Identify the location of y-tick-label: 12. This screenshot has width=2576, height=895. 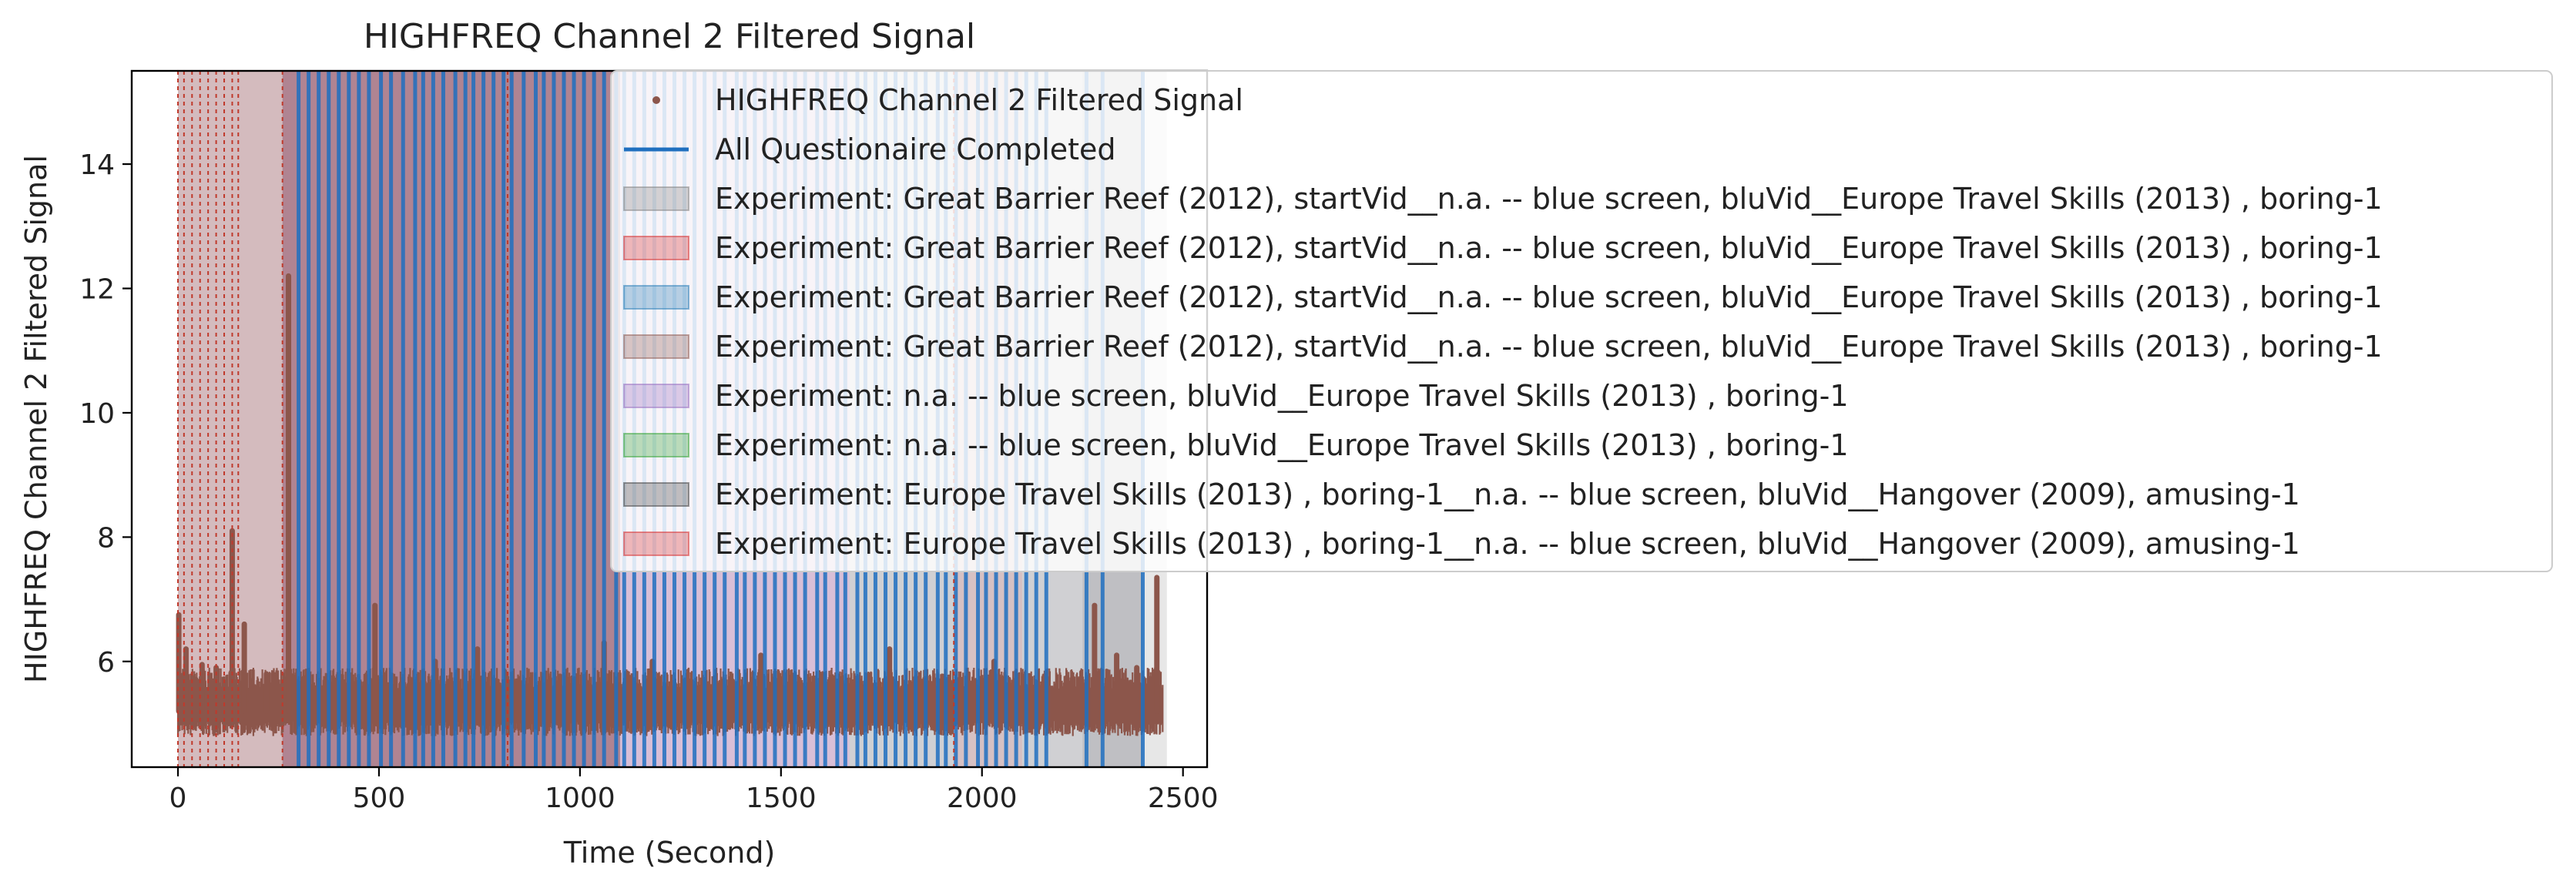
(97, 290).